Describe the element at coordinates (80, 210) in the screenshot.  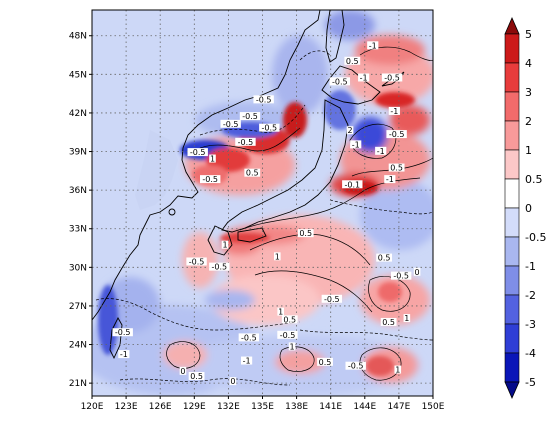
I see `lat-axis: 48N 45N 42N 39N 36N 33N 30N 27N 24N 21N` at that location.